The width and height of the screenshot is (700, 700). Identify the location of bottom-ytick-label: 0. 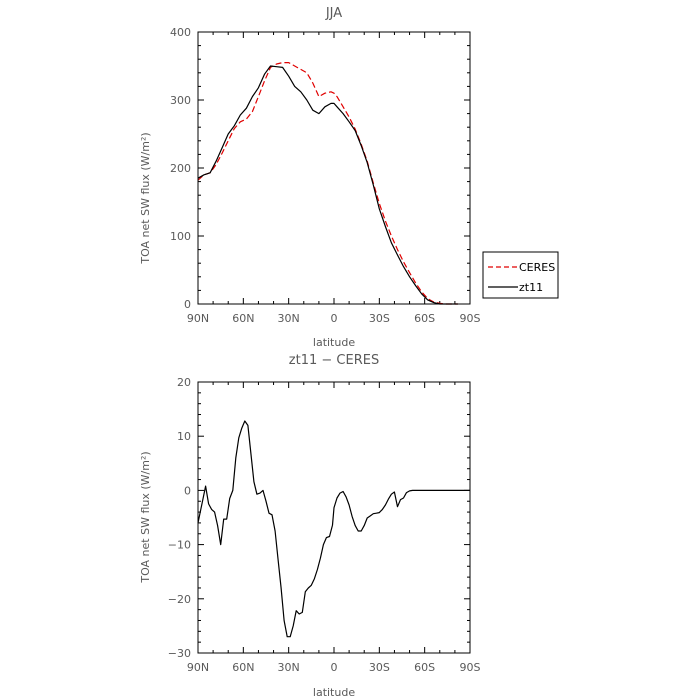
(187, 490).